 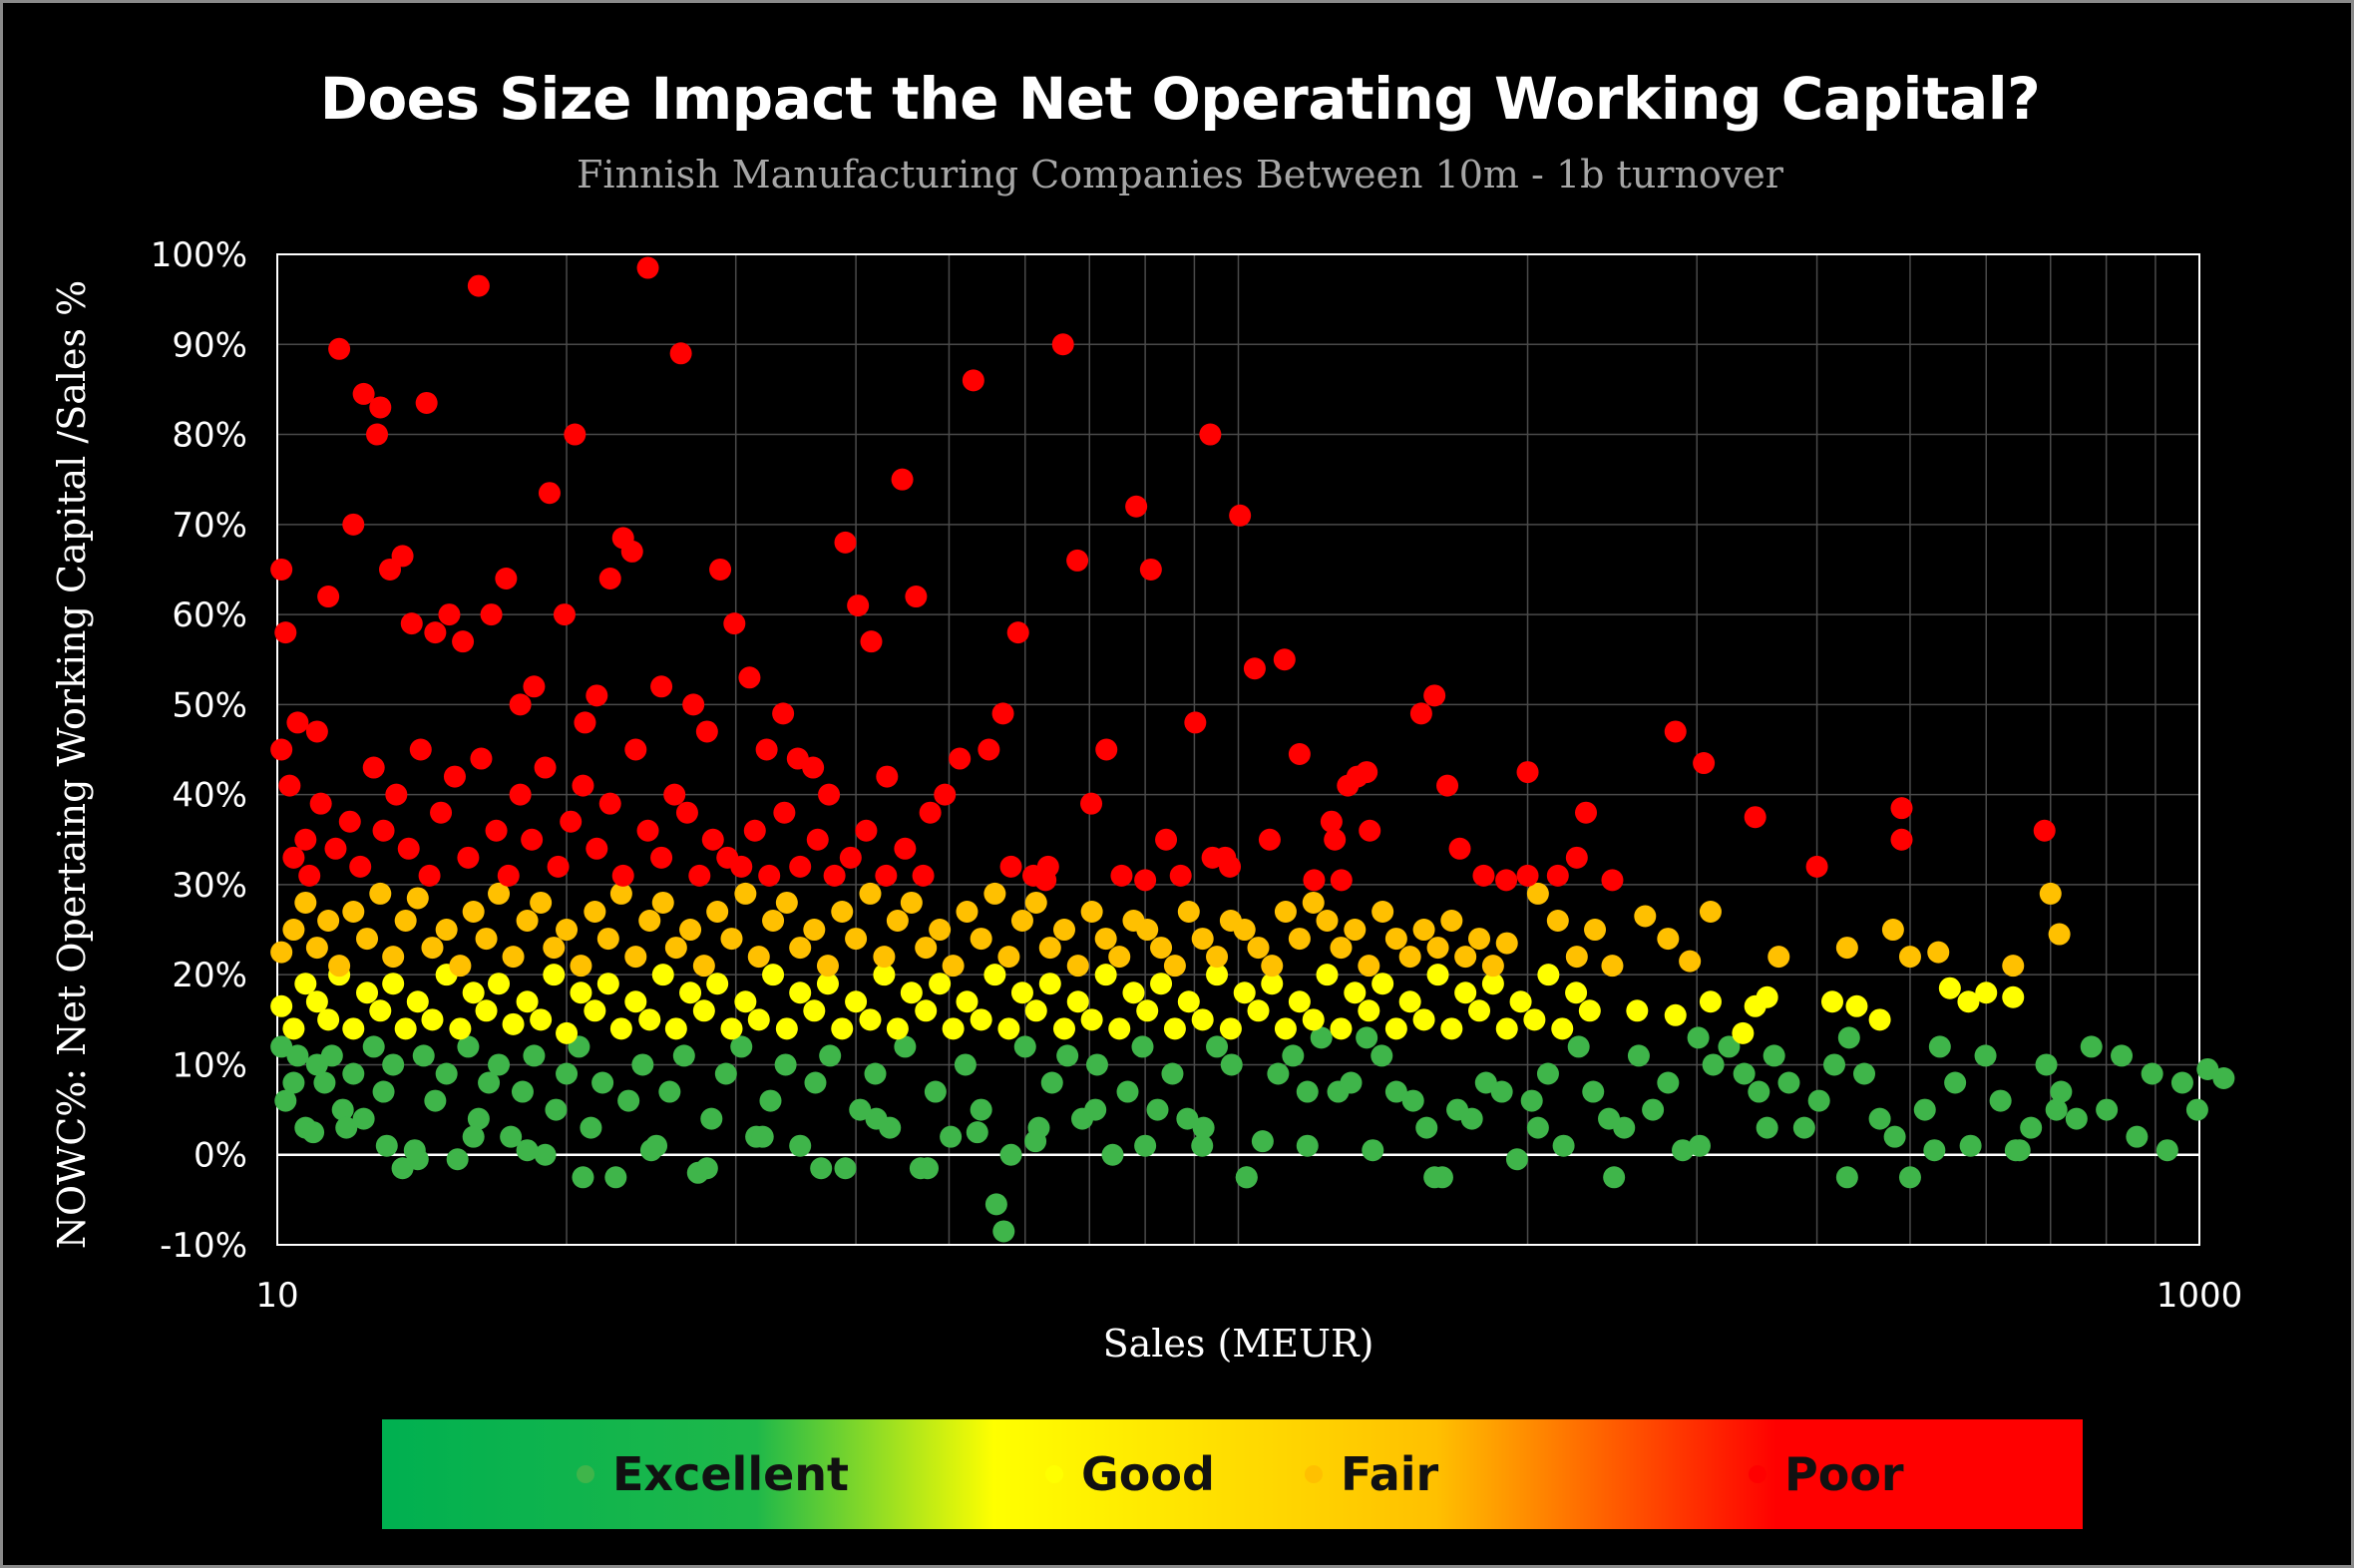 What do you see at coordinates (1844, 1474) in the screenshot?
I see `legend-label-poor: Poor` at bounding box center [1844, 1474].